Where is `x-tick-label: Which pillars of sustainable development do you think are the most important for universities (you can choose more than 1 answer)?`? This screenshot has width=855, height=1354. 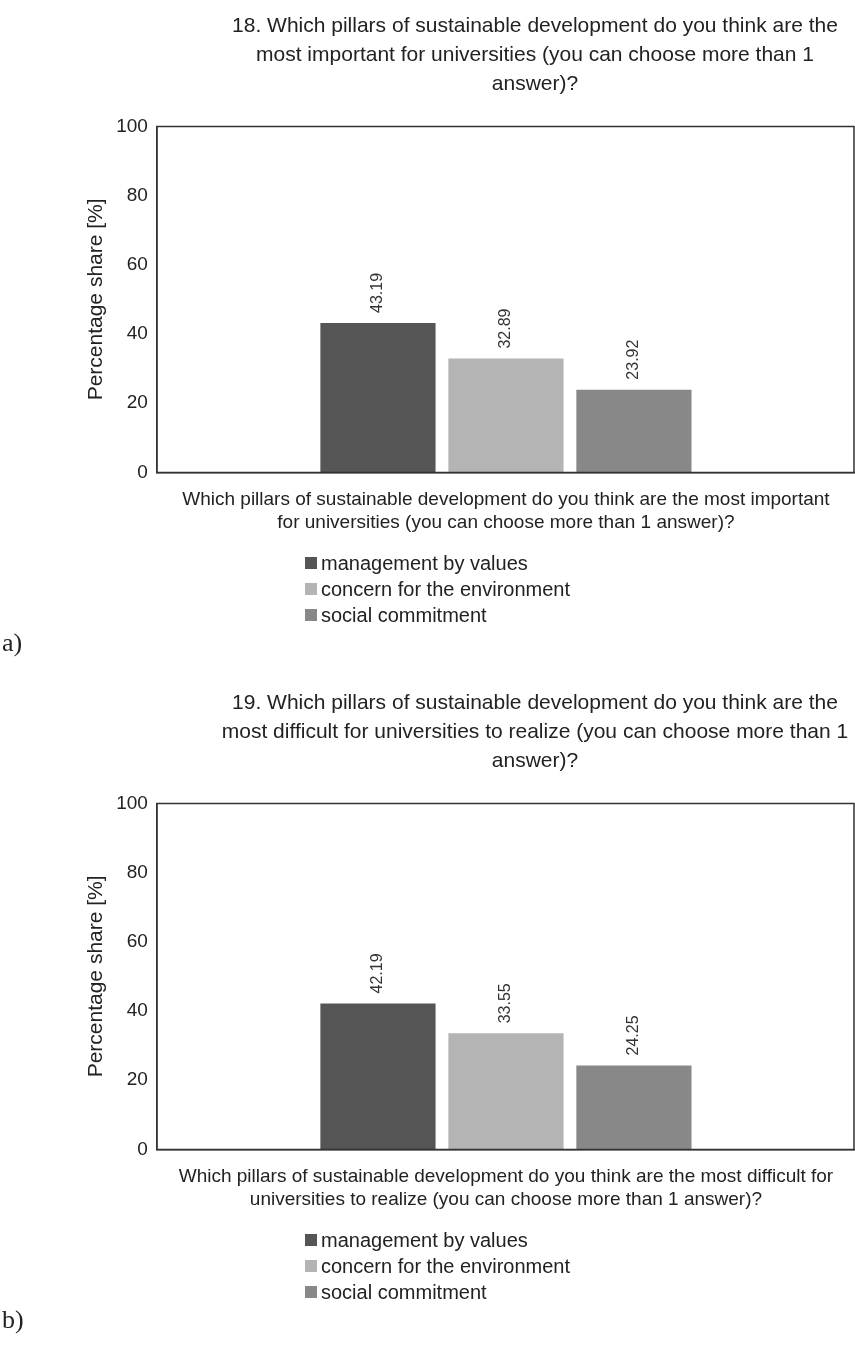 x-tick-label: Which pillars of sustainable development do you think are the most important for universities (you can choose more than 1 answer)? is located at coordinates (506, 510).